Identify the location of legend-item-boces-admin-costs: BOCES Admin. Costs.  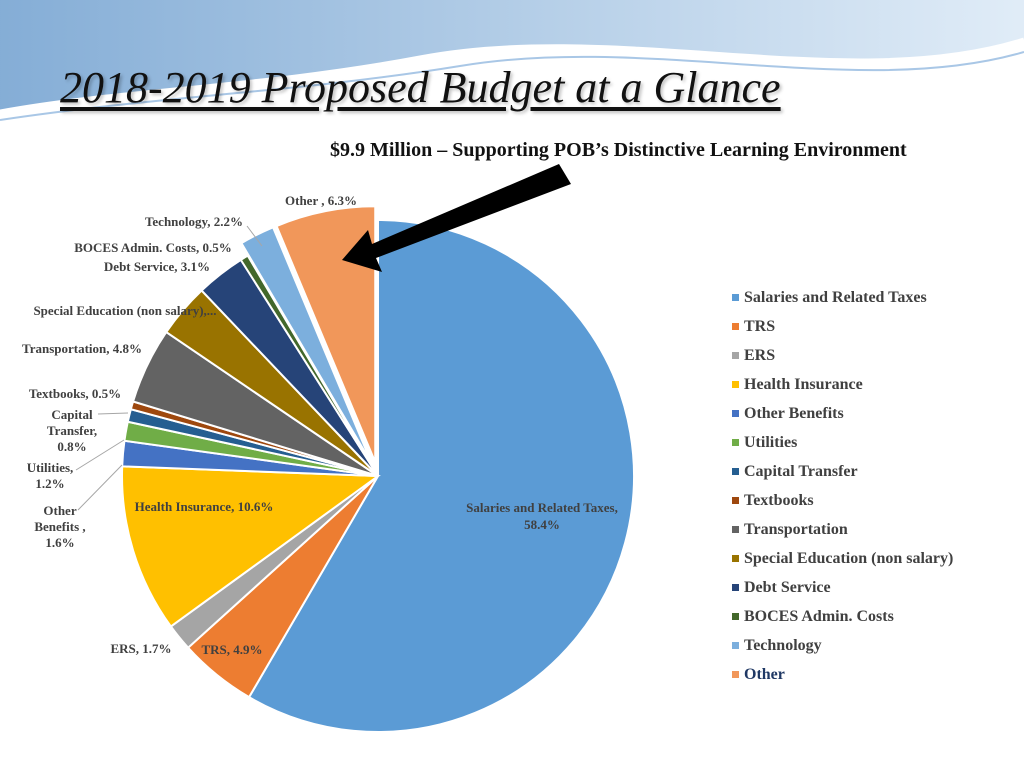
(874, 616).